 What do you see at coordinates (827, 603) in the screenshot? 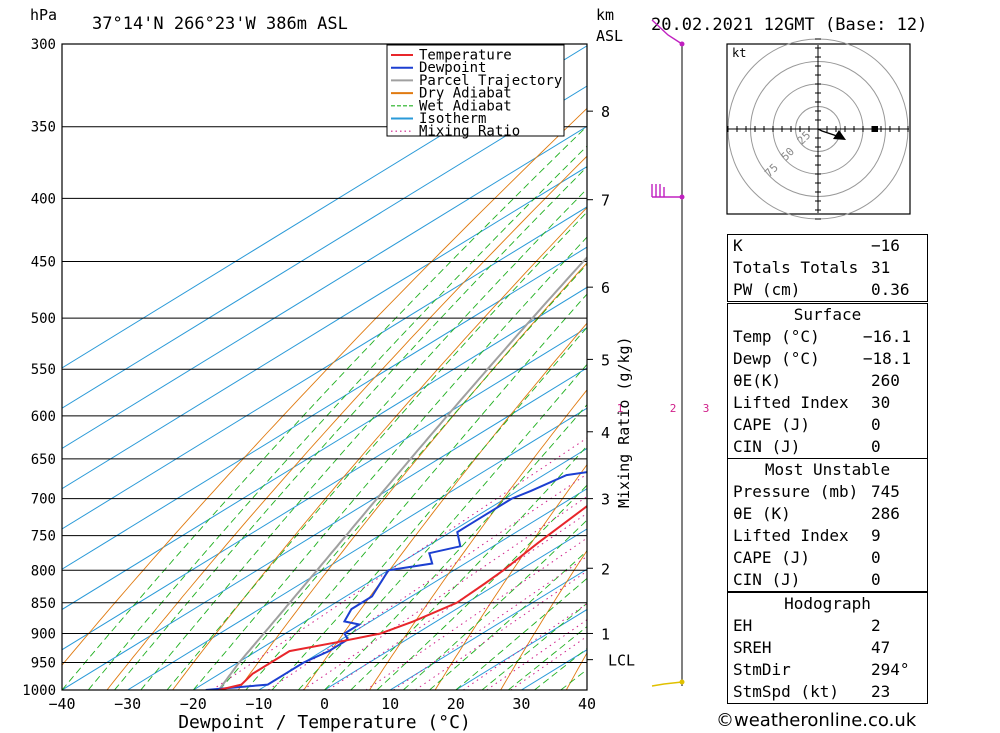
I see `hodograph-stats-title: Hodograph` at bounding box center [827, 603].